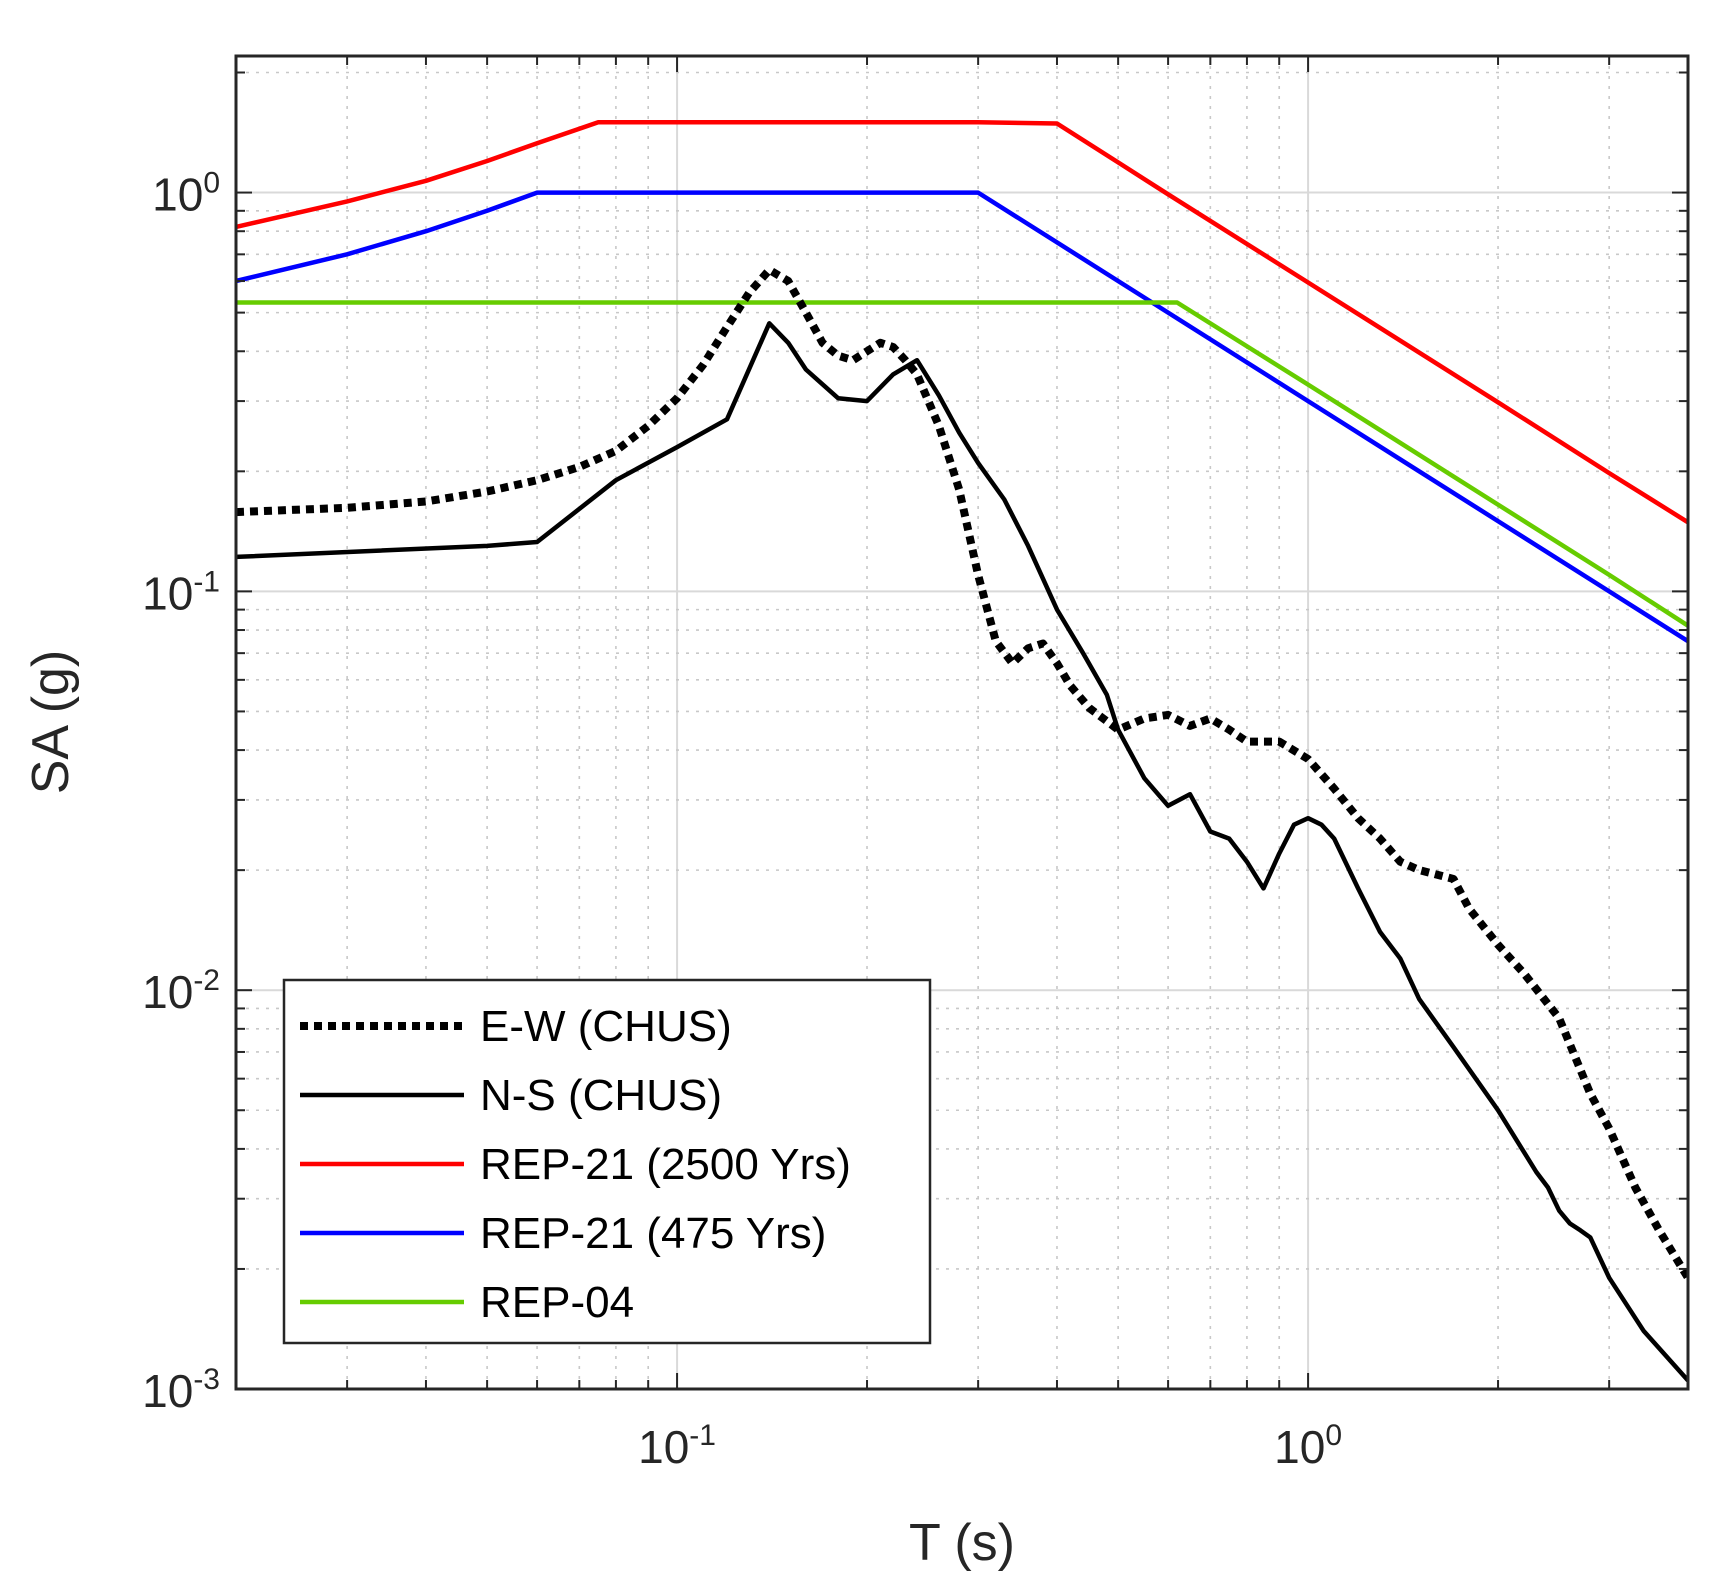 This screenshot has width=1721, height=1588. Describe the element at coordinates (181, 991) in the screenshot. I see `y-tick-label: 10⁻²` at that location.